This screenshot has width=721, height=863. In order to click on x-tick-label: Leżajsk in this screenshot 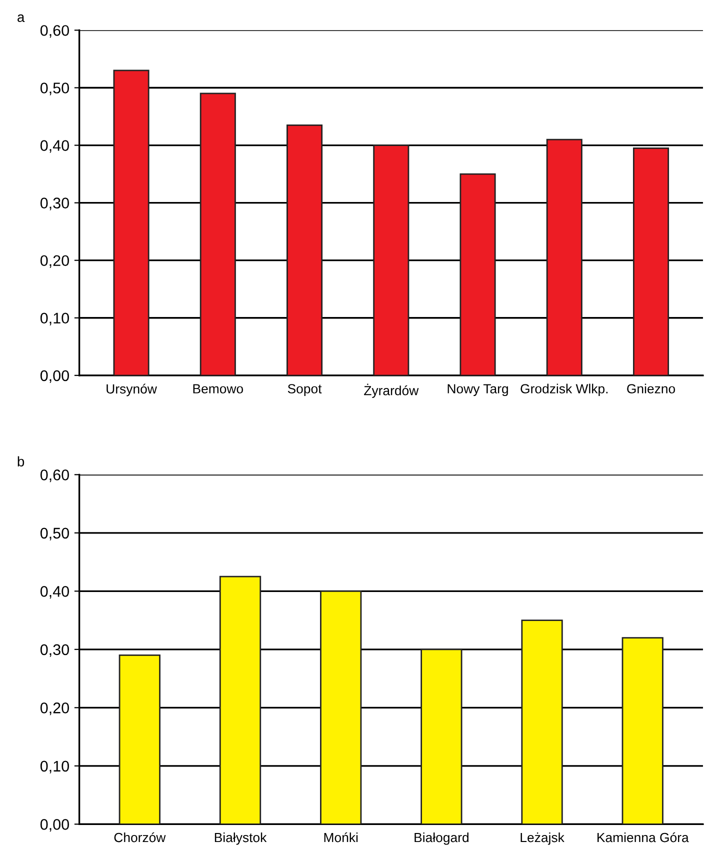, I will do `click(542, 838)`.